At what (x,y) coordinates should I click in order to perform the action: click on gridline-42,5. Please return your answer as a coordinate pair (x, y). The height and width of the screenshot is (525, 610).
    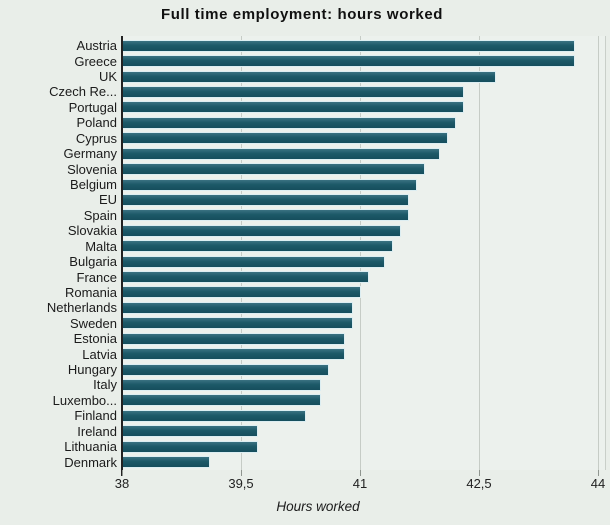
    Looking at the image, I should click on (479, 253).